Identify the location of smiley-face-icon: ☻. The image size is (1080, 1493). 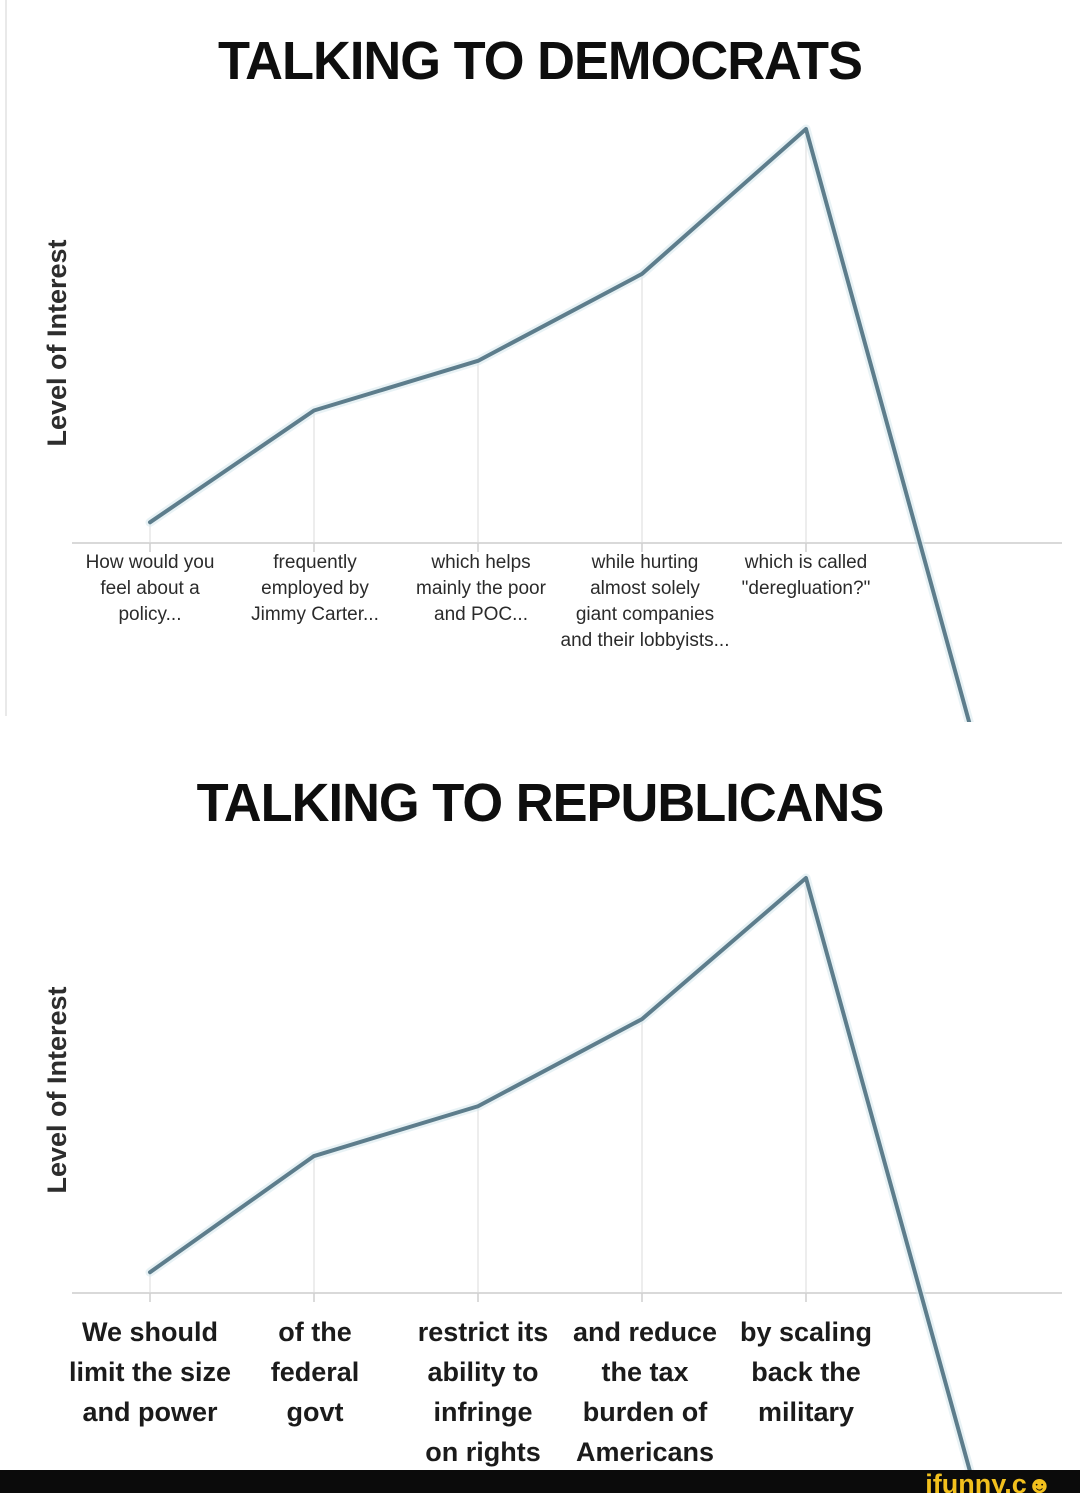
(1039, 1482).